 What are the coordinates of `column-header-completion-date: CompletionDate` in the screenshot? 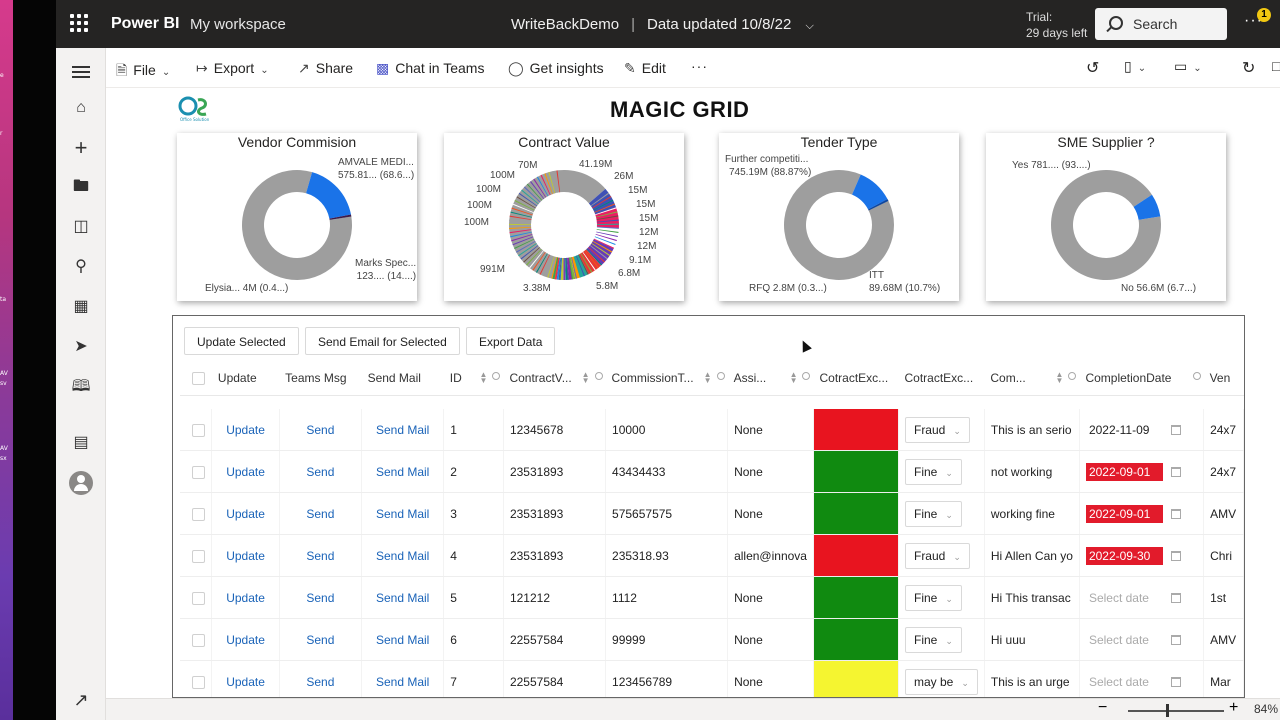 It's located at (1141, 378).